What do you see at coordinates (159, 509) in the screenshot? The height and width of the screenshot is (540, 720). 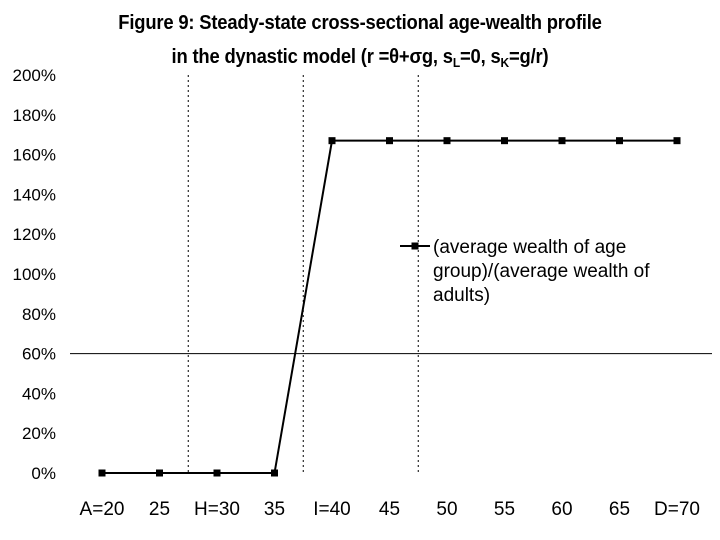 I see `x-tick-label: 25` at bounding box center [159, 509].